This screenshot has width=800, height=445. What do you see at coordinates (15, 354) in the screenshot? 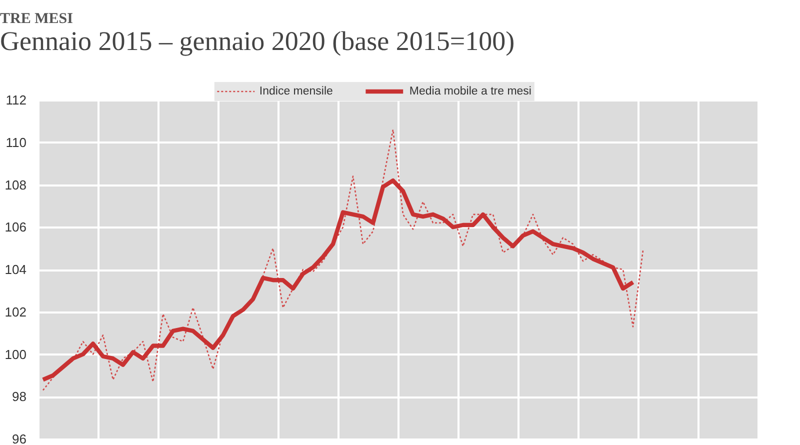
I see `y-tick-label: 100` at bounding box center [15, 354].